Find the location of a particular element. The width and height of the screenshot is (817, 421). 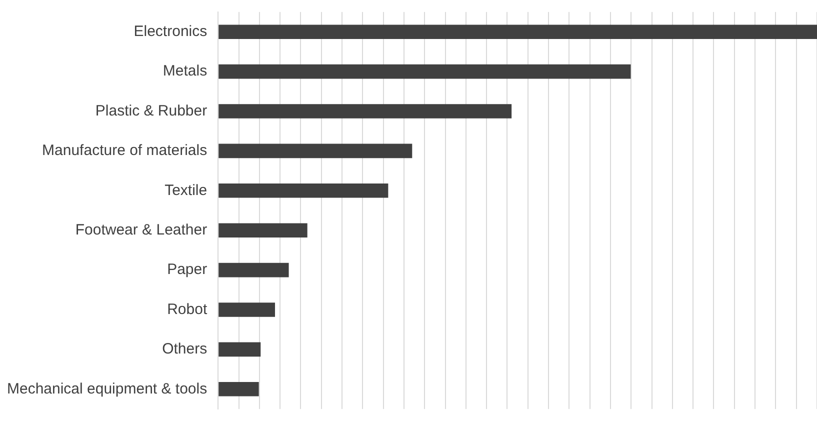

y-tick-label: Plastic & Rubber is located at coordinates (151, 111).